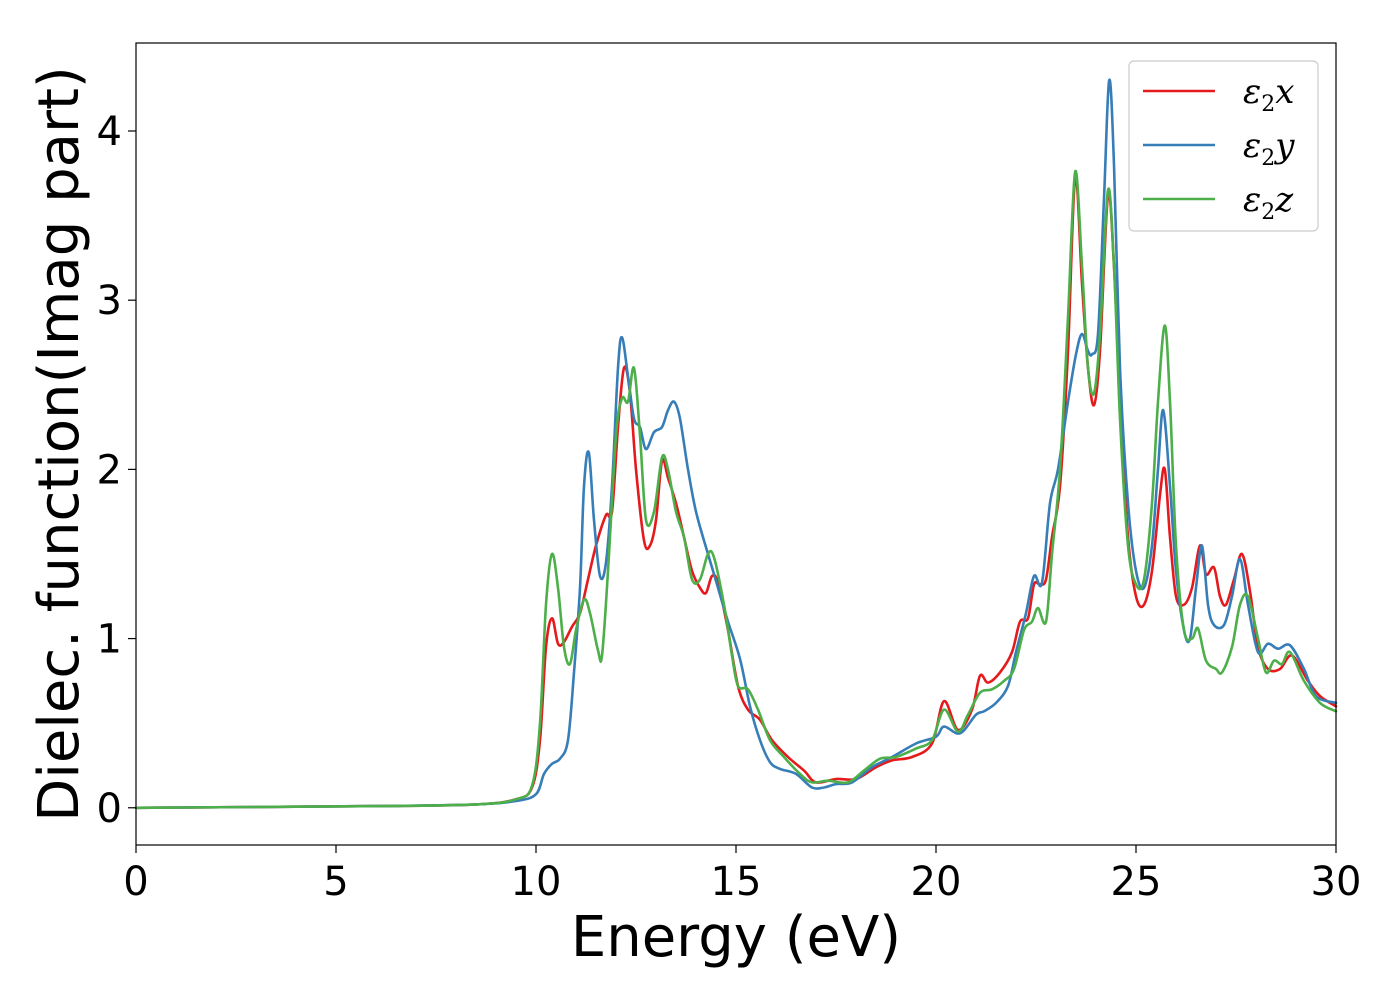 Image resolution: width=1400 pixels, height=1000 pixels. I want to click on x-tick-label: 5, so click(335, 882).